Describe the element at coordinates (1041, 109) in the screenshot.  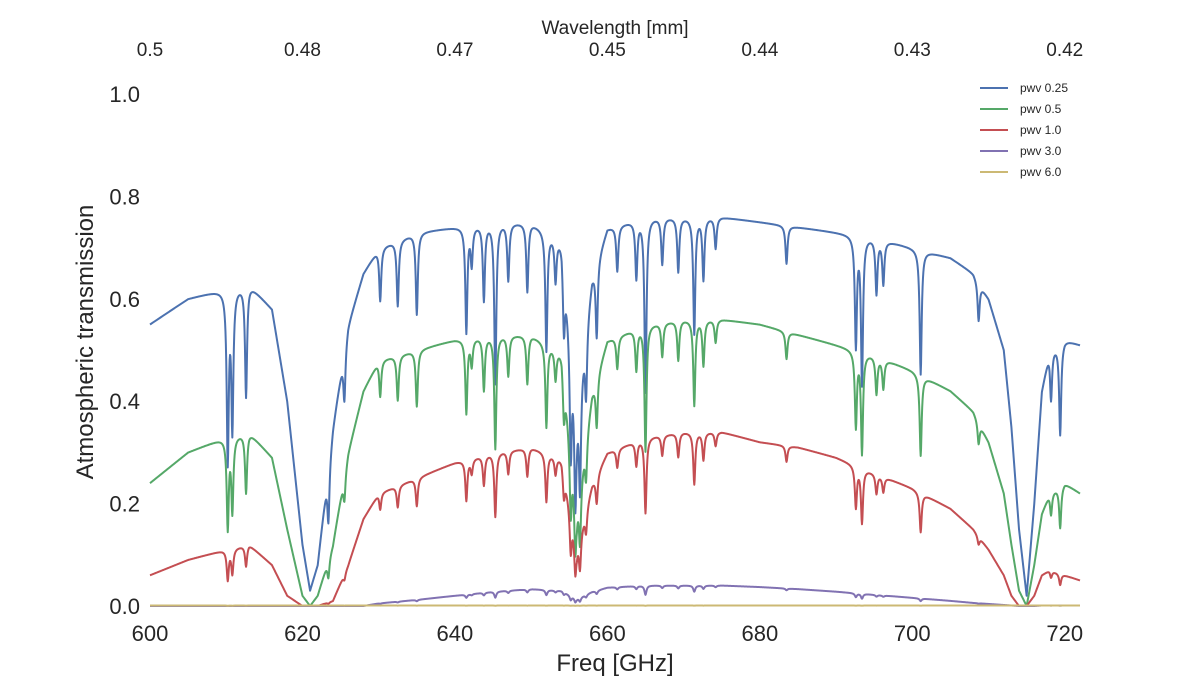
I see `legend-label: pwv 0.5` at that location.